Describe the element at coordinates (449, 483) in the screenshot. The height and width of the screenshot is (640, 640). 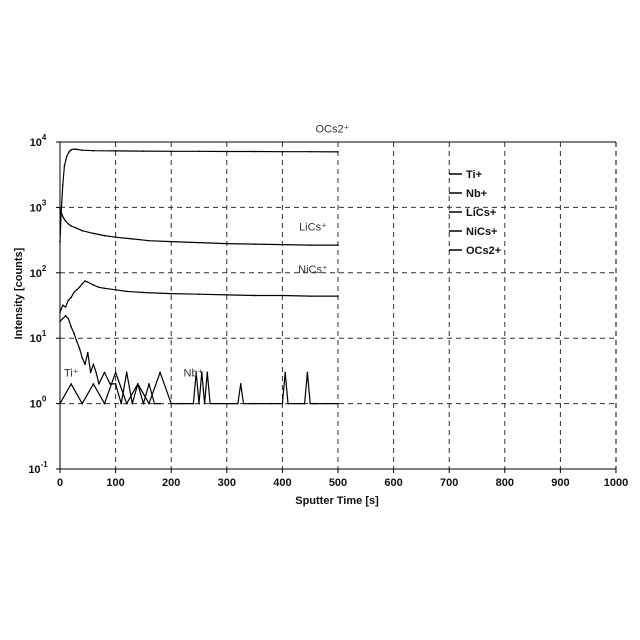
I see `x-tick-label: 700` at that location.